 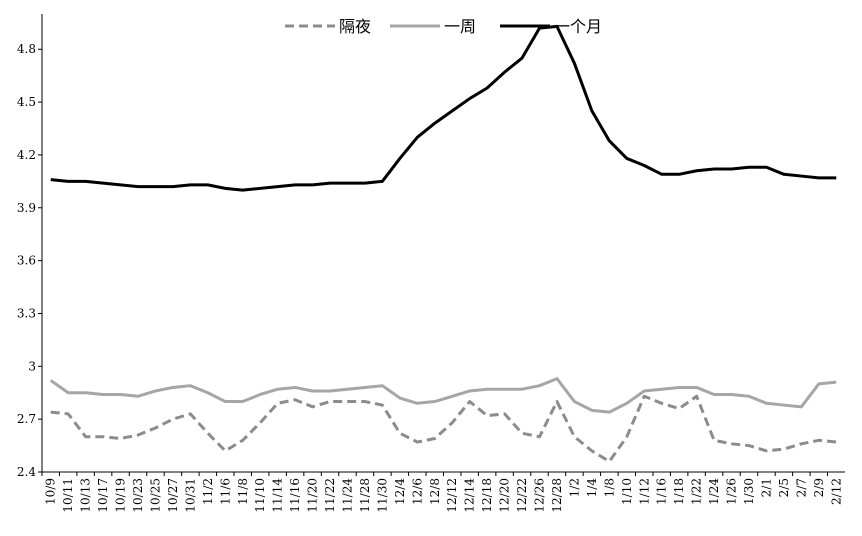 What do you see at coordinates (190, 495) in the screenshot?
I see `x-tick-label: 10/31` at bounding box center [190, 495].